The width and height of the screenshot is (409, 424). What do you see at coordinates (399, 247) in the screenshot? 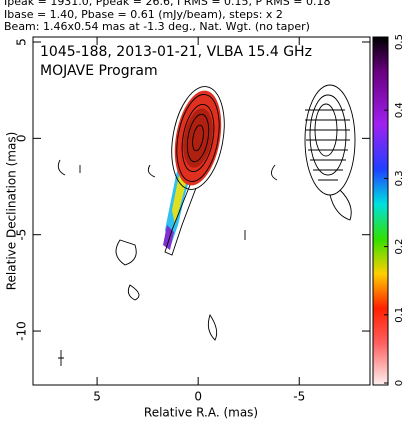
I see `colorbar-tick-label: 0.2` at bounding box center [399, 247].